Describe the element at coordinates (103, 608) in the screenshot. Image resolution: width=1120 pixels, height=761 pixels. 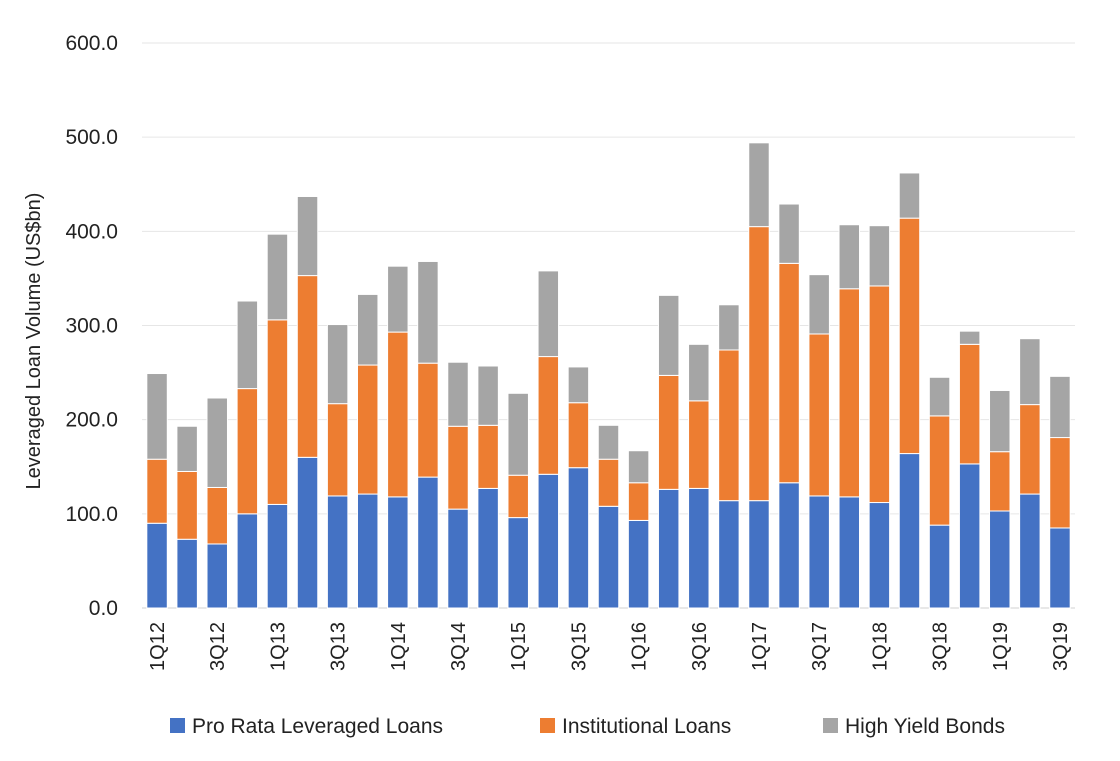
I see `y-tick-label: 0.0` at that location.